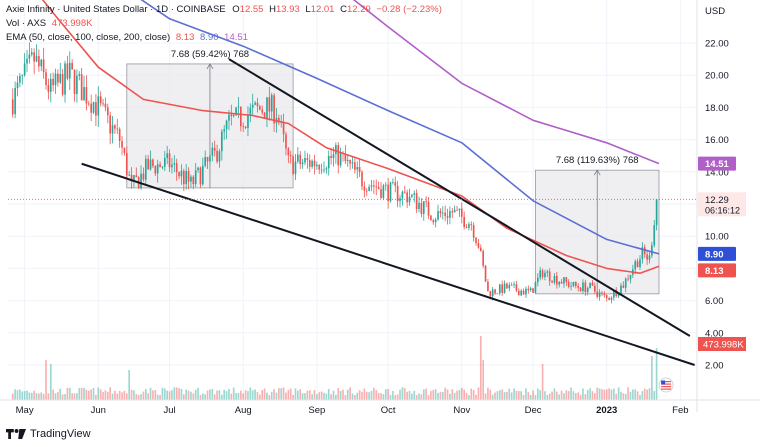  What do you see at coordinates (26, 23) in the screenshot?
I see `volume-label: Vol · AXS` at bounding box center [26, 23].